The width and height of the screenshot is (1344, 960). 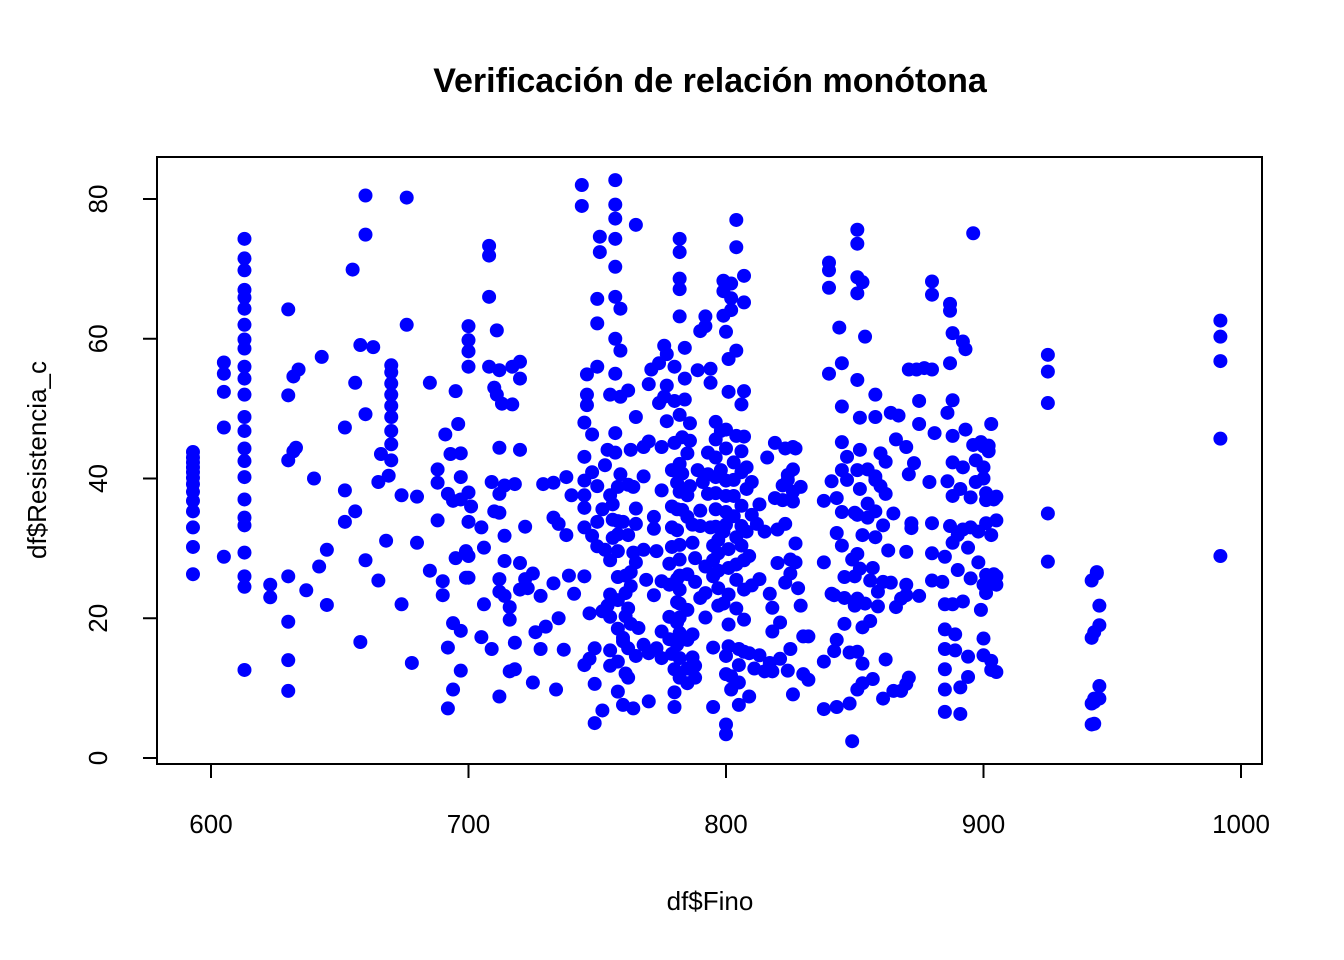 What do you see at coordinates (1241, 824) in the screenshot?
I see `x-tick-label: 1000` at bounding box center [1241, 824].